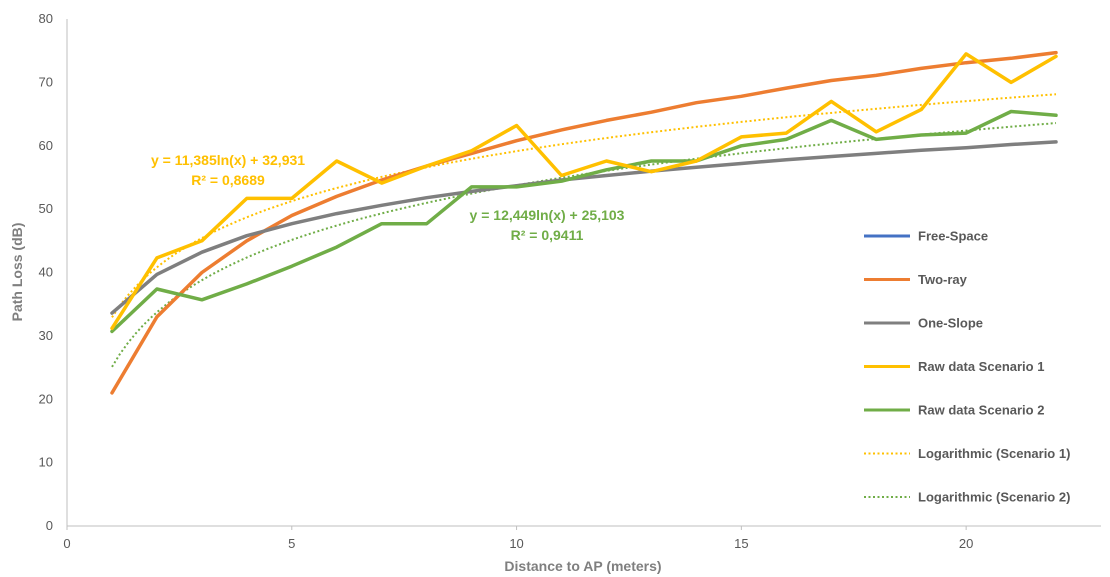  Describe the element at coordinates (582, 566) in the screenshot. I see `x-axis-title: Distance to AP (meters)` at that location.